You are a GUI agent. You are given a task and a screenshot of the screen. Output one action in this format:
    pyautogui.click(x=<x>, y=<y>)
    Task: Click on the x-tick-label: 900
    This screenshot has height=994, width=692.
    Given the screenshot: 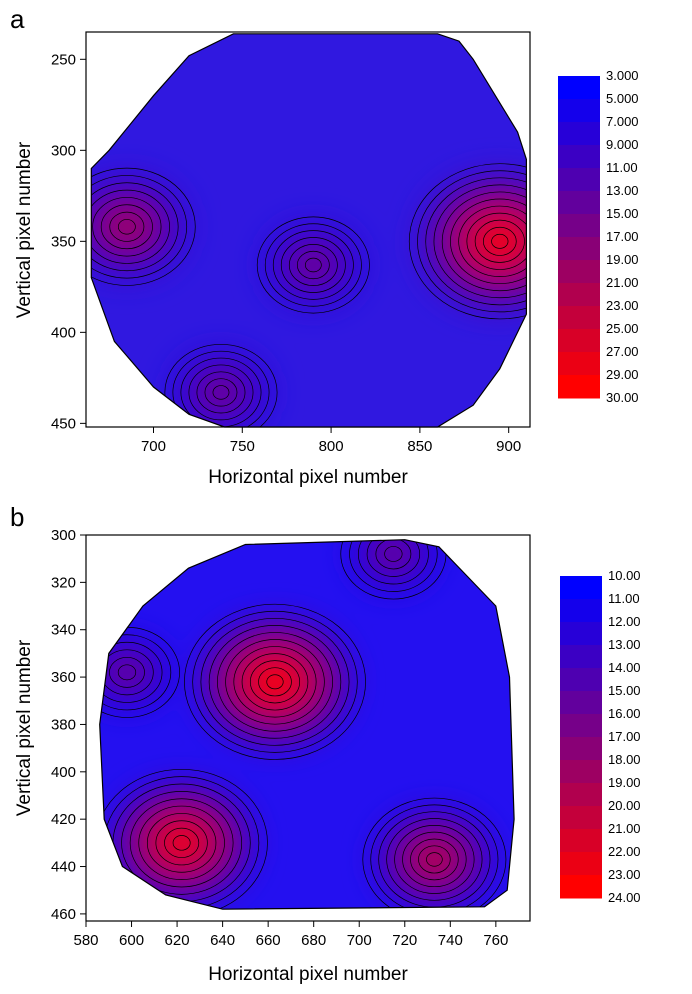 What is the action you would take?
    pyautogui.click(x=508, y=446)
    